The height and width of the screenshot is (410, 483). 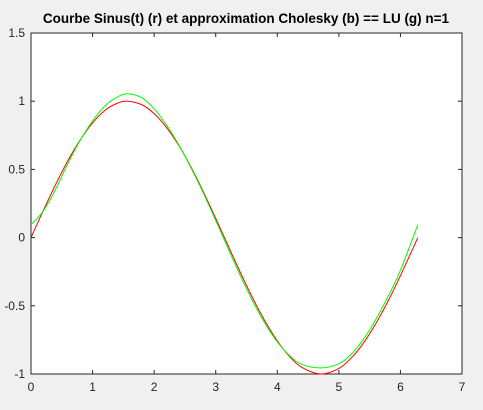 What do you see at coordinates (31, 387) in the screenshot?
I see `x-tick-label: 0` at bounding box center [31, 387].